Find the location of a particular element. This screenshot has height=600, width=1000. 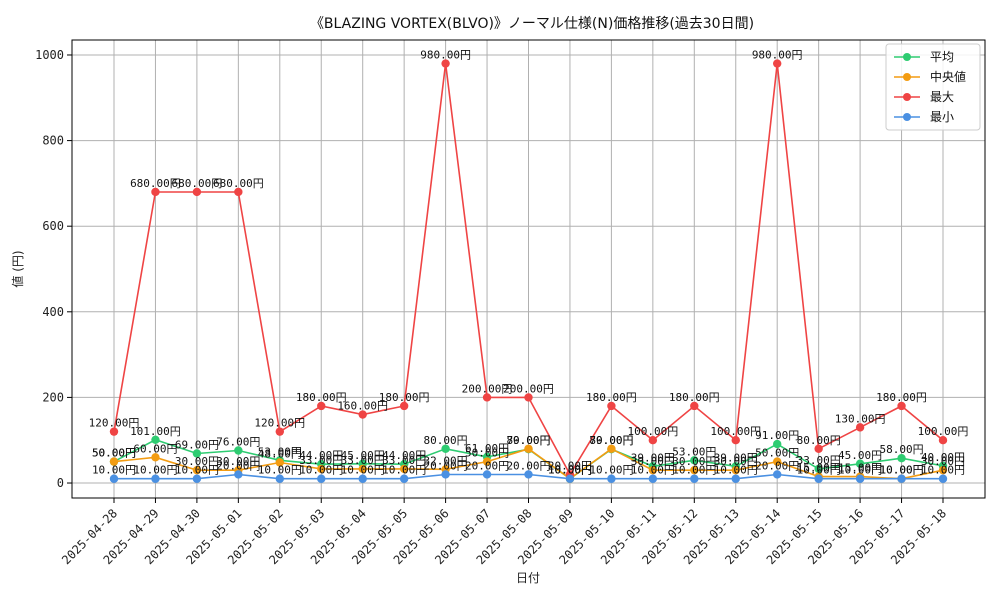

y-tick-label: 400 is located at coordinates (53, 312).